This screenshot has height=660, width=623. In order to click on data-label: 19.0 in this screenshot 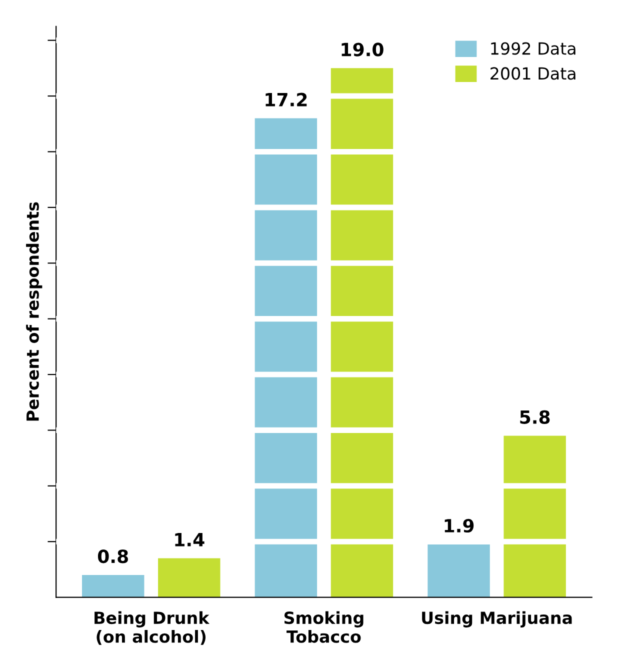, I will do `click(363, 49)`.